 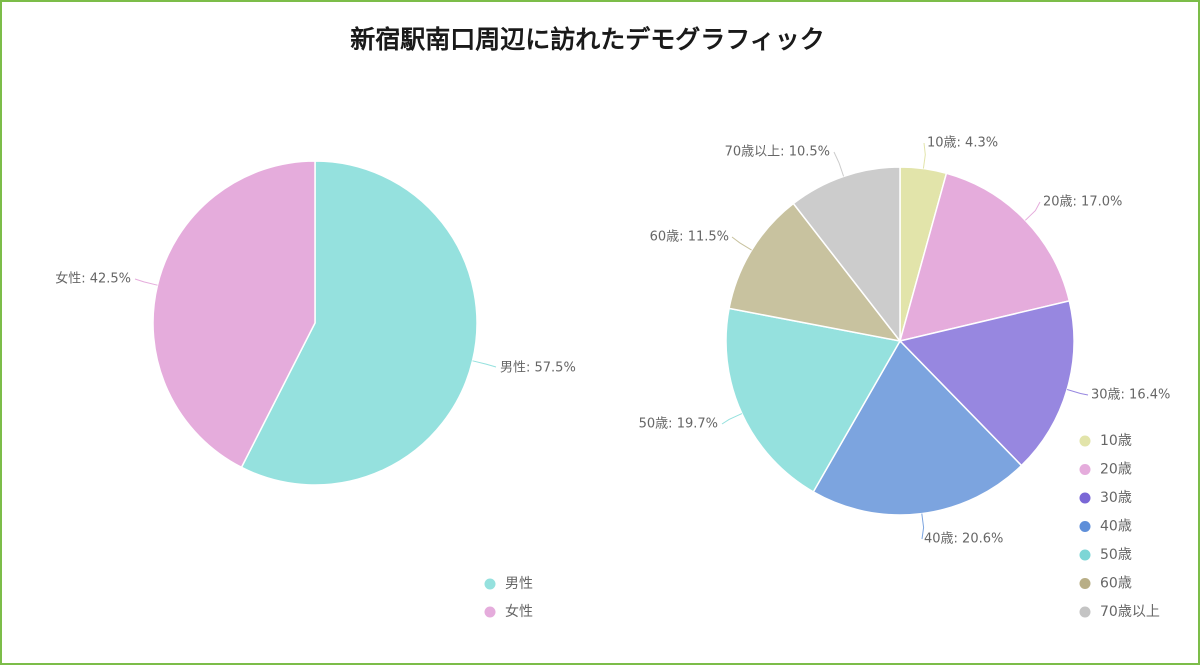 What do you see at coordinates (1116, 470) in the screenshot?
I see `pie2-legend-label-2: 20歳` at bounding box center [1116, 470].